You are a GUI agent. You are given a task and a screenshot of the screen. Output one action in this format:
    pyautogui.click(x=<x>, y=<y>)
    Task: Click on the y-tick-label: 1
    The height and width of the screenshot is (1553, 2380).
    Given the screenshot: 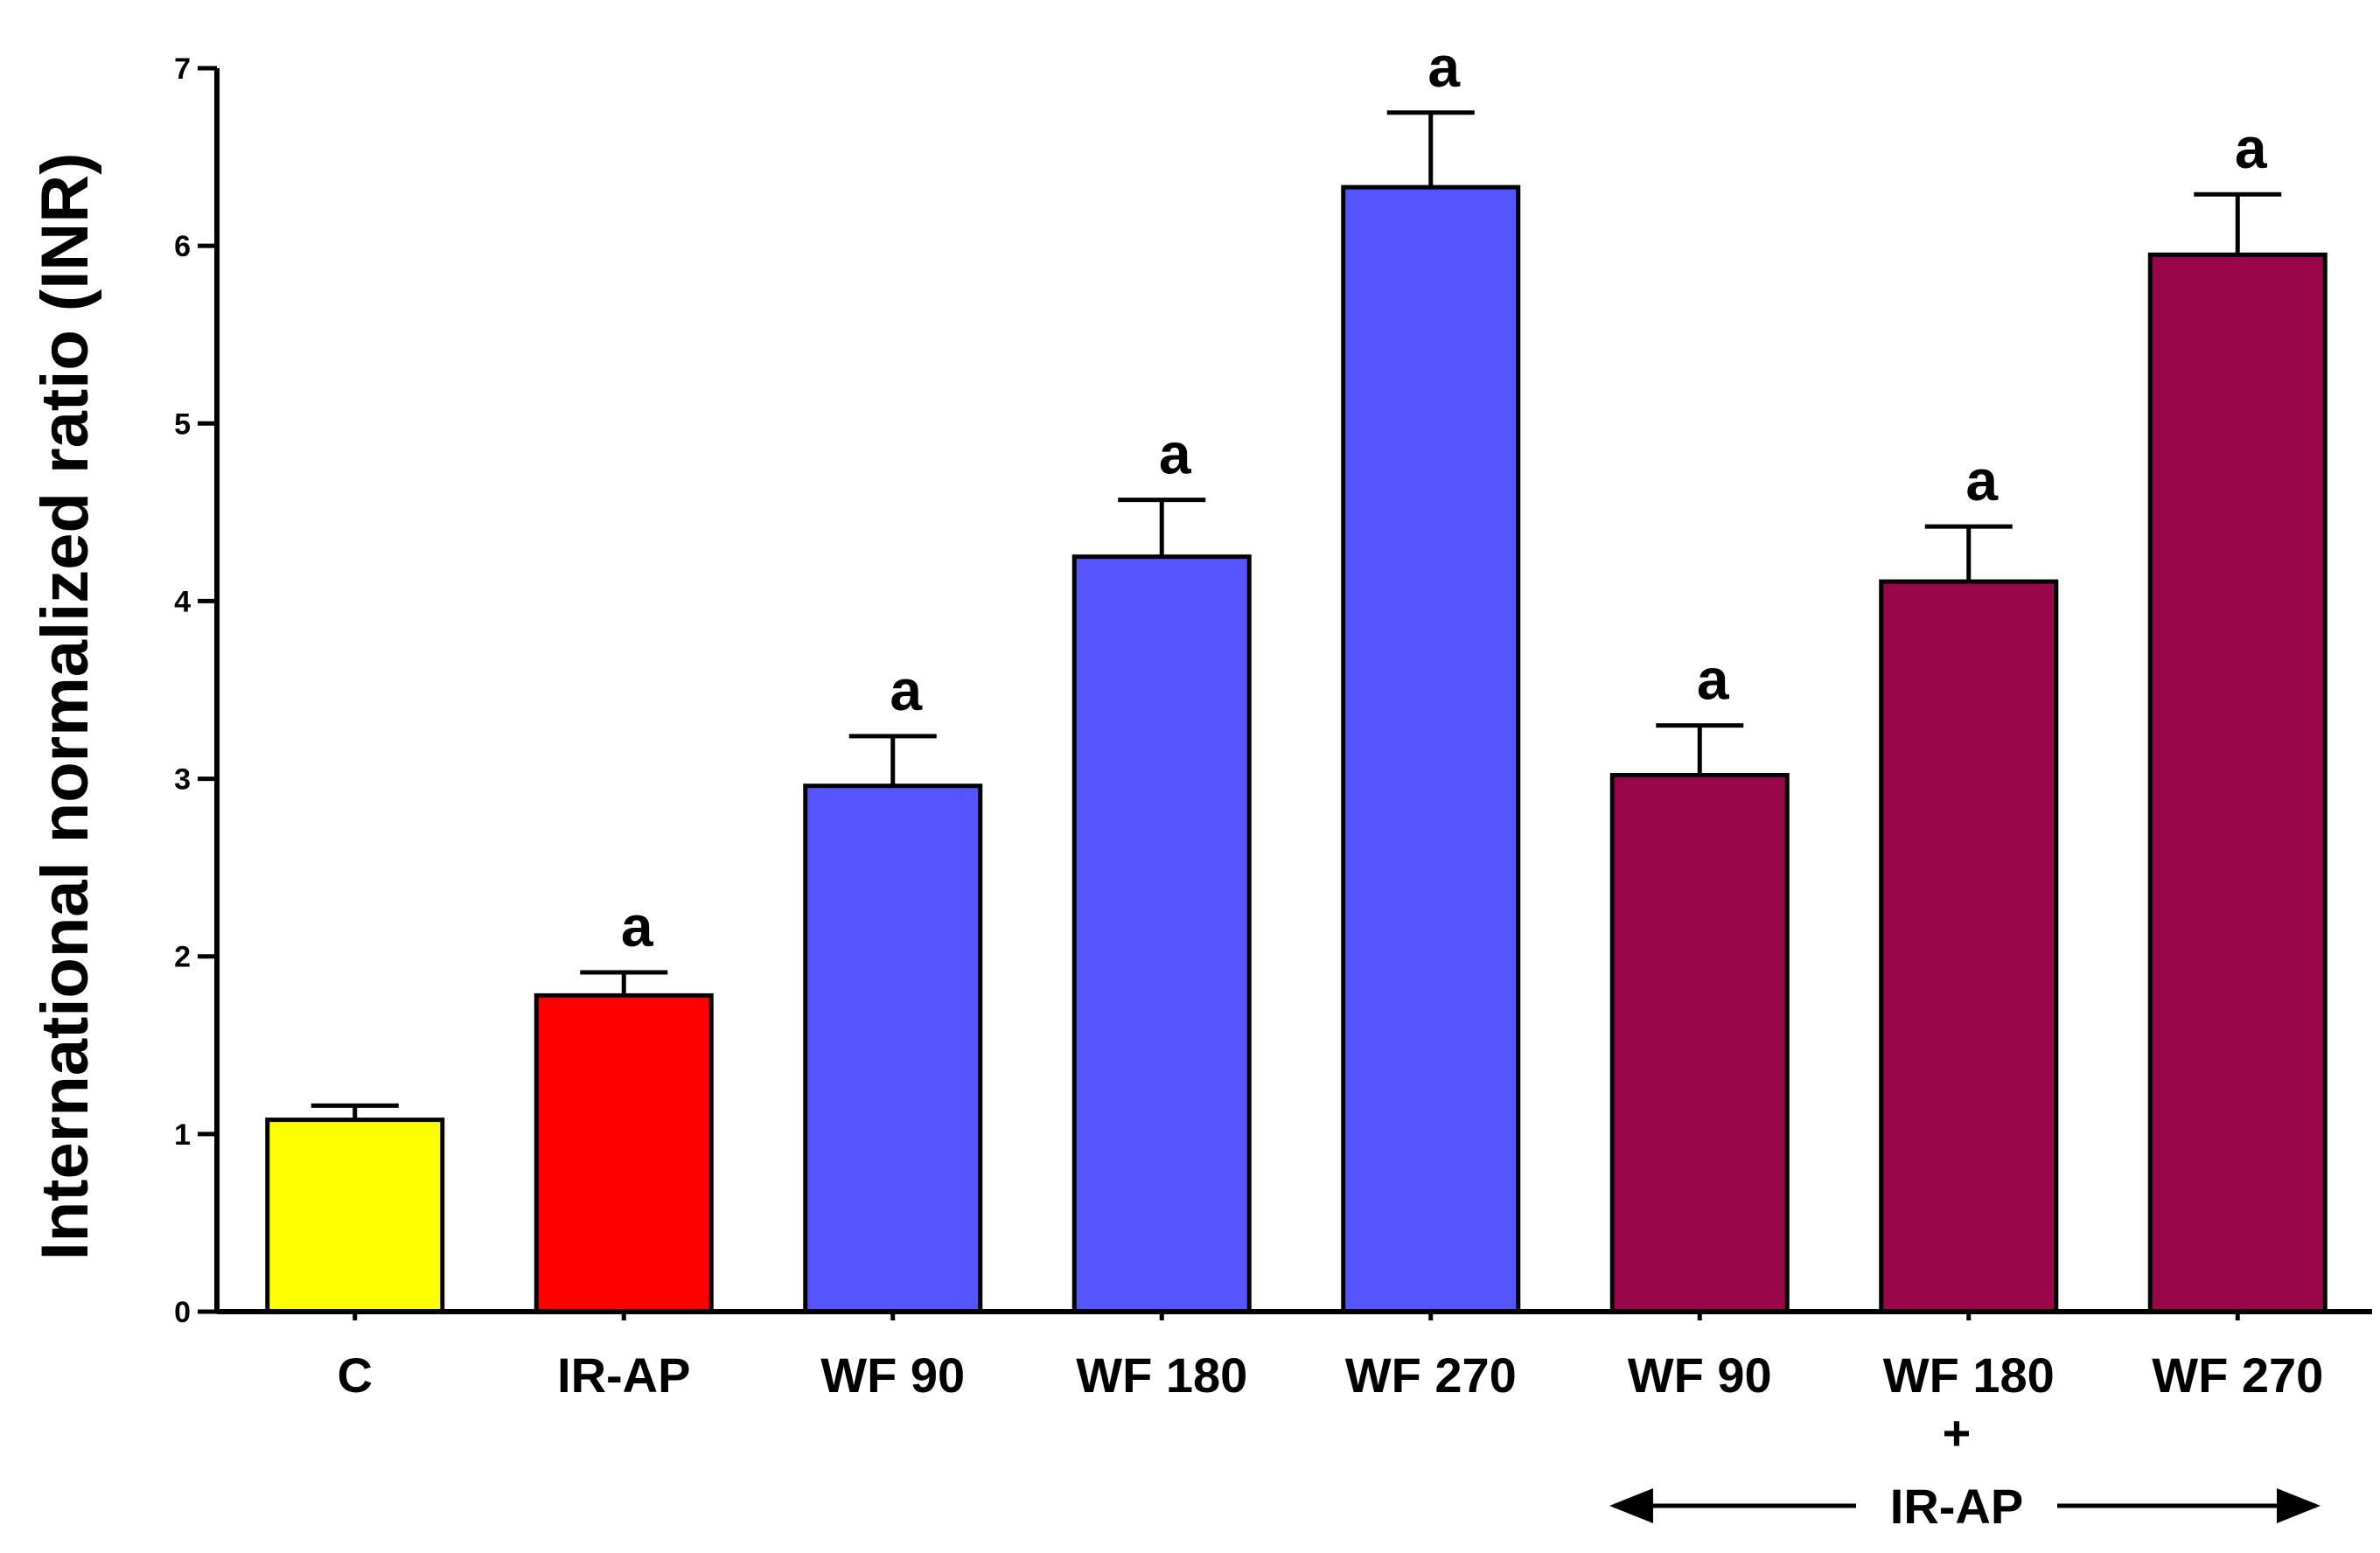 What is the action you would take?
    pyautogui.click(x=182, y=1135)
    